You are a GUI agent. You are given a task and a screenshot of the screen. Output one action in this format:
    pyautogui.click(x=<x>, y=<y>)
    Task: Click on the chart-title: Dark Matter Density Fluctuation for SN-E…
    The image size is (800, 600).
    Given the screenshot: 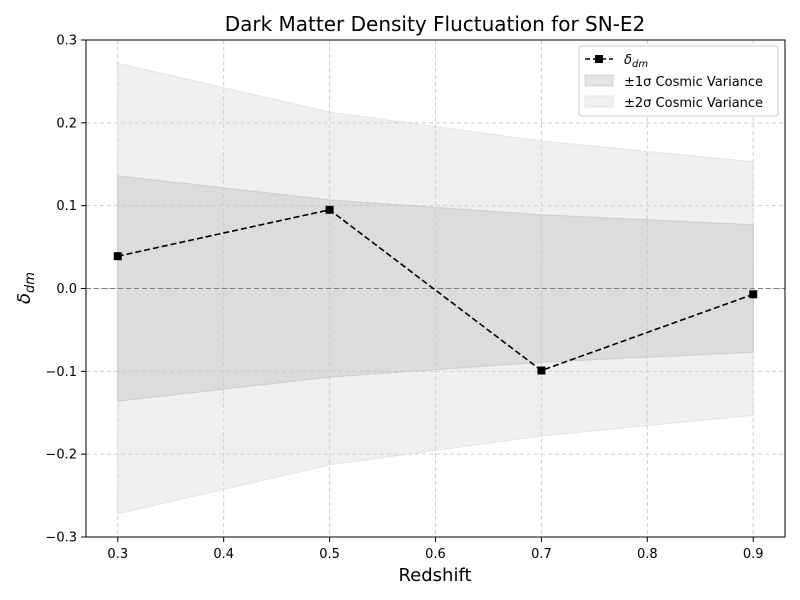 What is the action you would take?
    pyautogui.click(x=435, y=24)
    